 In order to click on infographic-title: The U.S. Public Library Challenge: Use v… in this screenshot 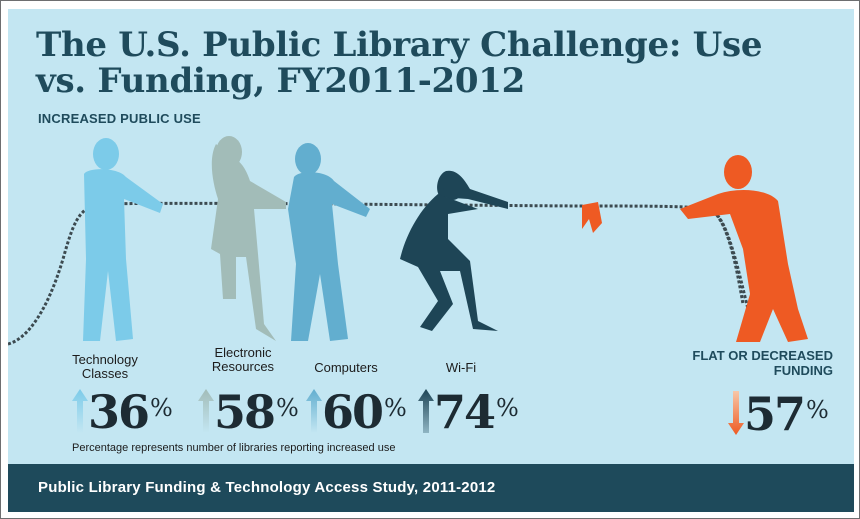, I will do `click(399, 63)`.